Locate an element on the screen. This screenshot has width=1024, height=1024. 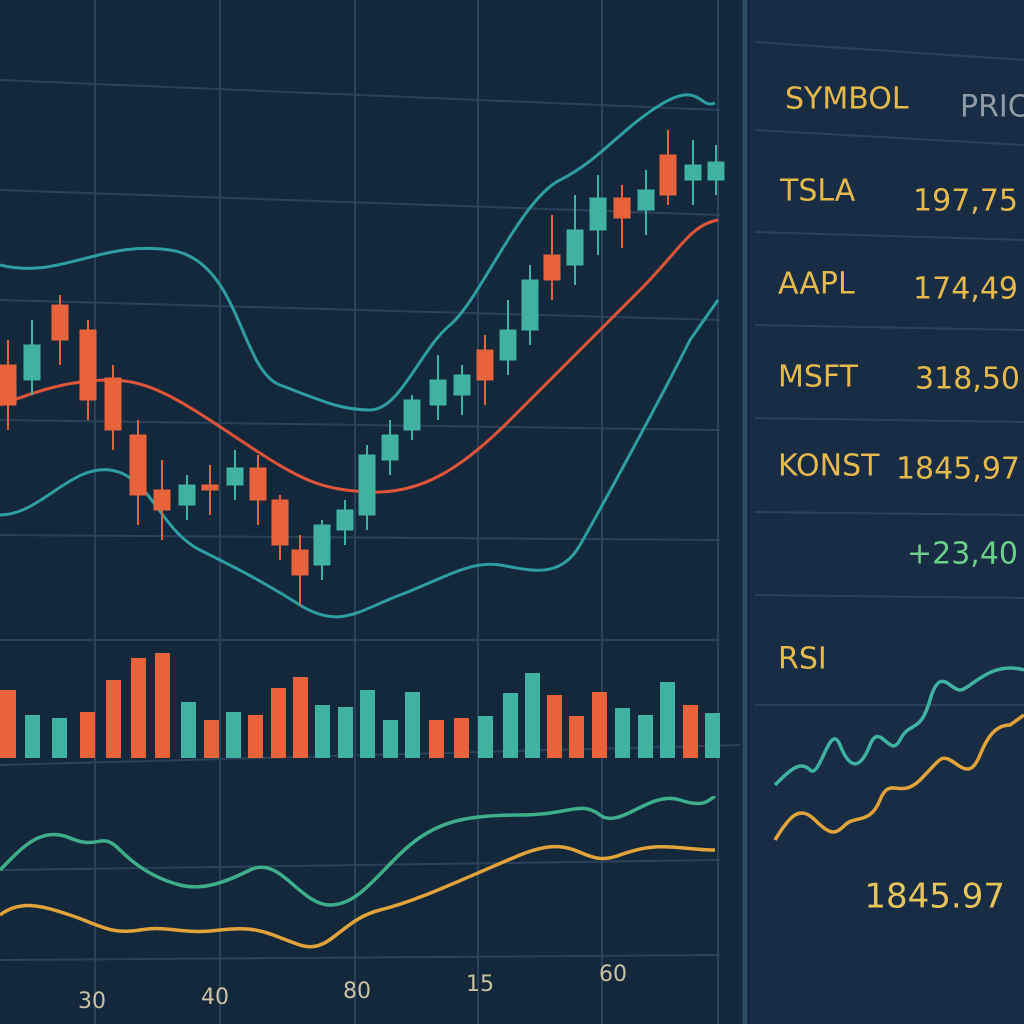
price-change: +23,40 is located at coordinates (962, 554).